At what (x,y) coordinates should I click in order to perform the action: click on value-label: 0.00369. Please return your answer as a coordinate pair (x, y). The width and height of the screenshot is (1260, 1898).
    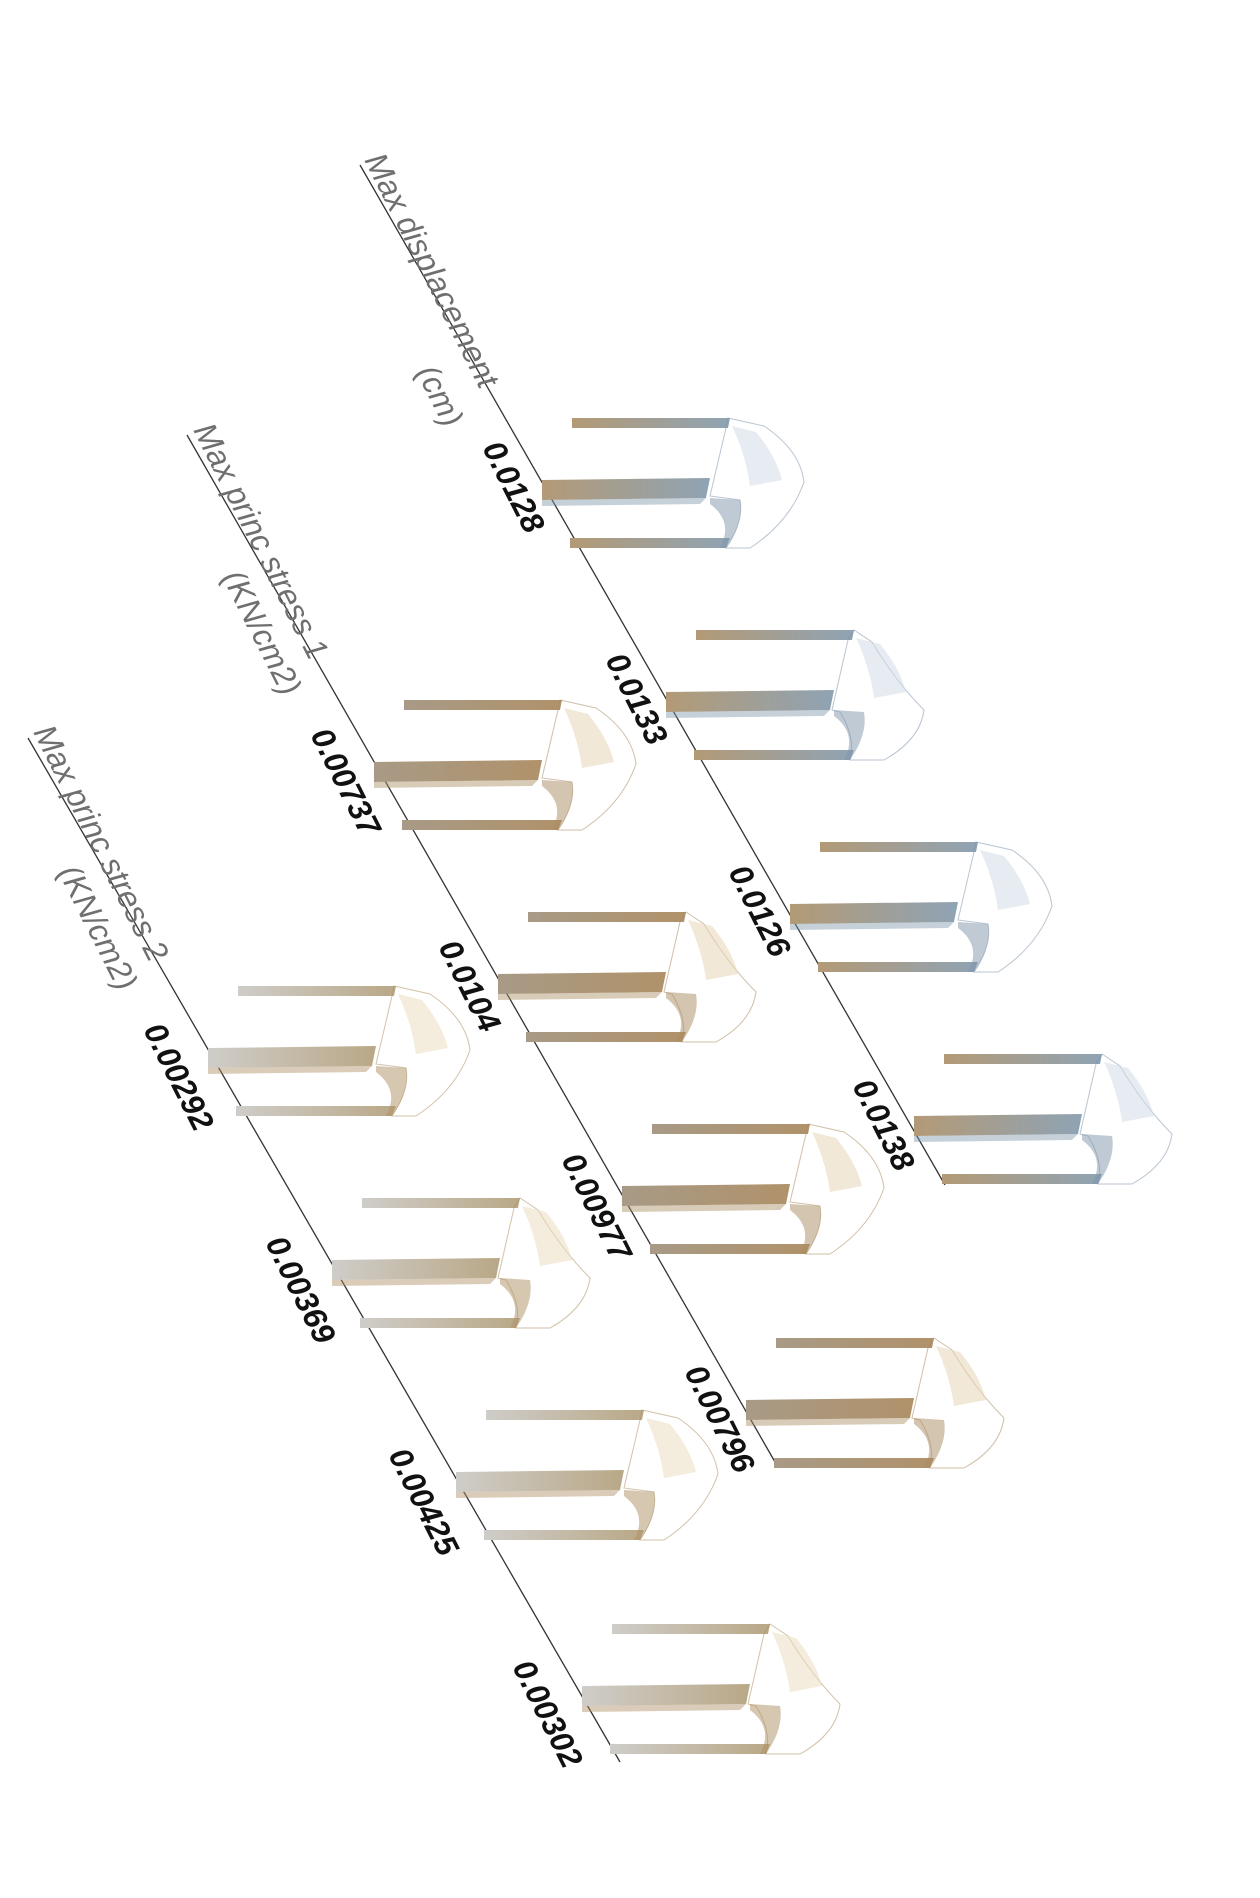
    Looking at the image, I should click on (301, 1290).